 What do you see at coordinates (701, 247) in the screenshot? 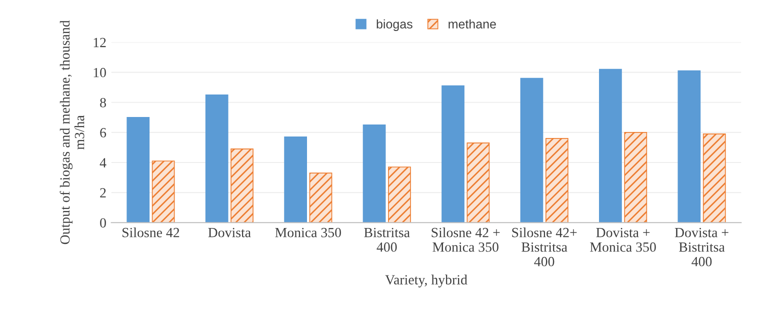
I see `x-tick-label: Dovista + Bistritsa 400` at bounding box center [701, 247].